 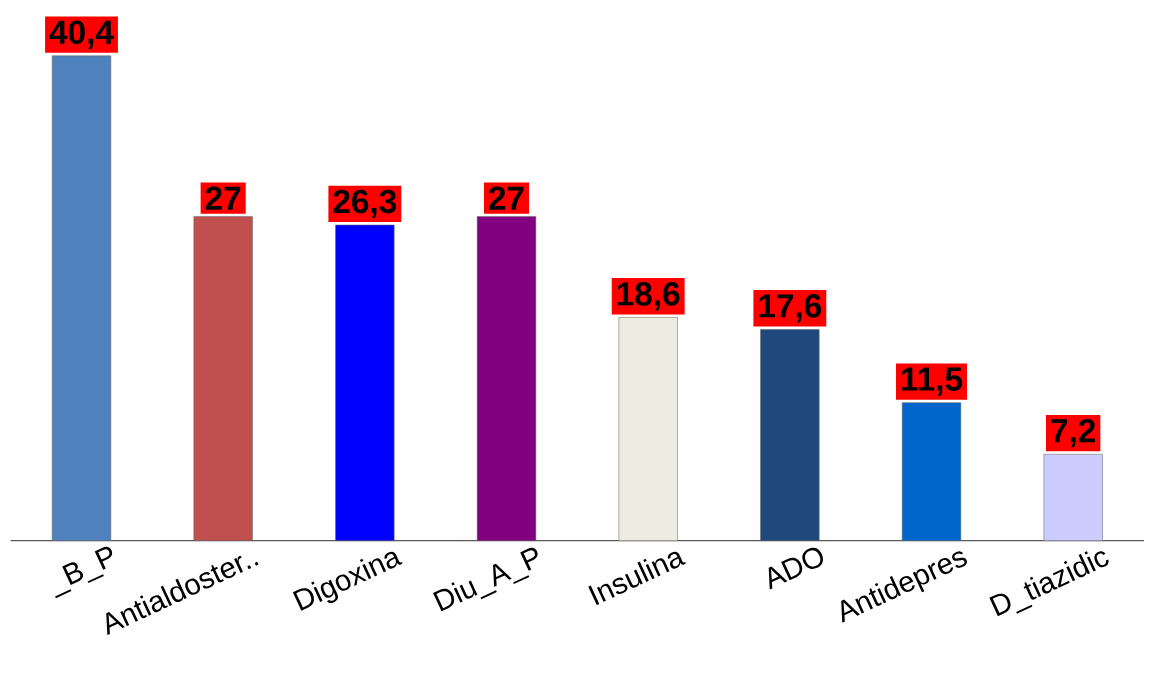 What do you see at coordinates (365, 204) in the screenshot?
I see `data-label: 26,3` at bounding box center [365, 204].